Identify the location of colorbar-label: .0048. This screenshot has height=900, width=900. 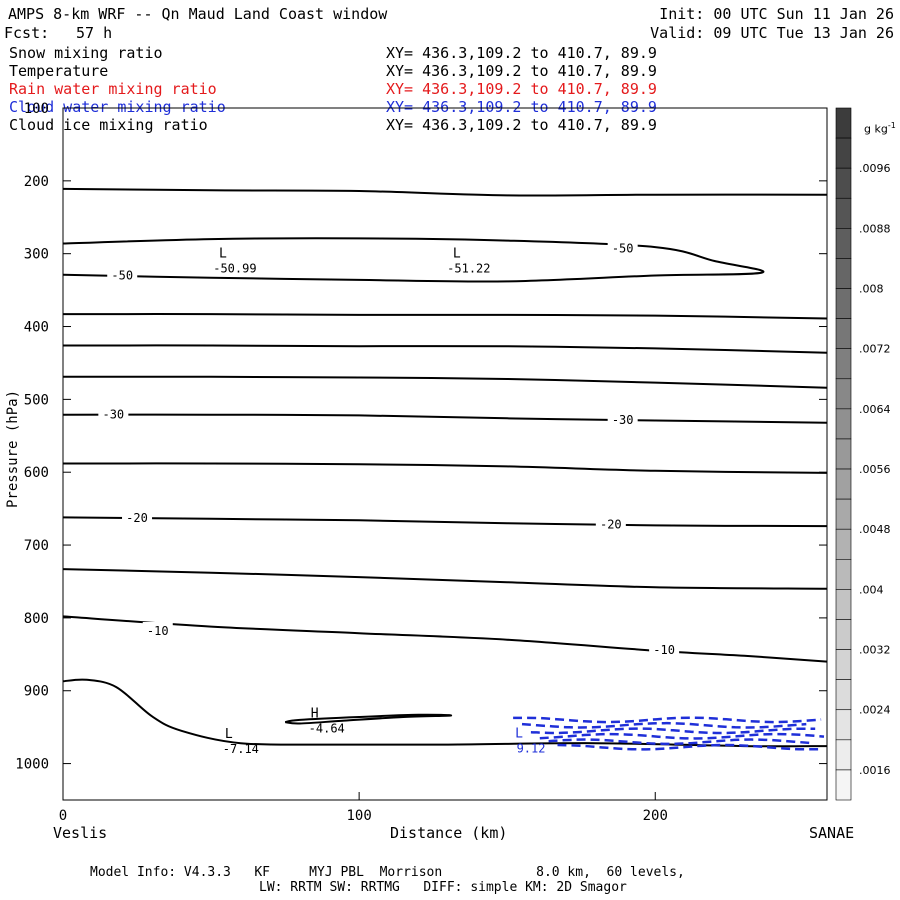
(875, 529).